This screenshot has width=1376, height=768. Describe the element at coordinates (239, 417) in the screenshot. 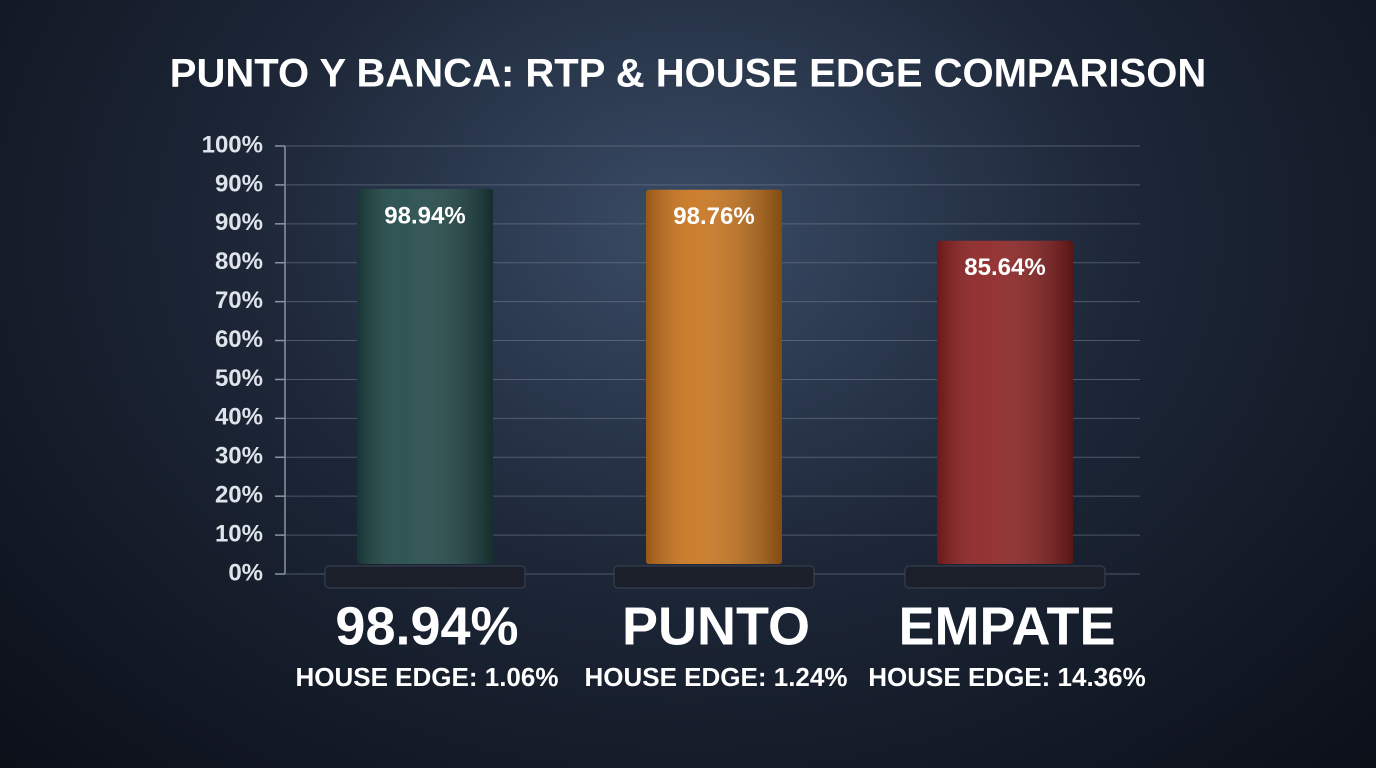

I see `y-tick-label: 40%` at that location.